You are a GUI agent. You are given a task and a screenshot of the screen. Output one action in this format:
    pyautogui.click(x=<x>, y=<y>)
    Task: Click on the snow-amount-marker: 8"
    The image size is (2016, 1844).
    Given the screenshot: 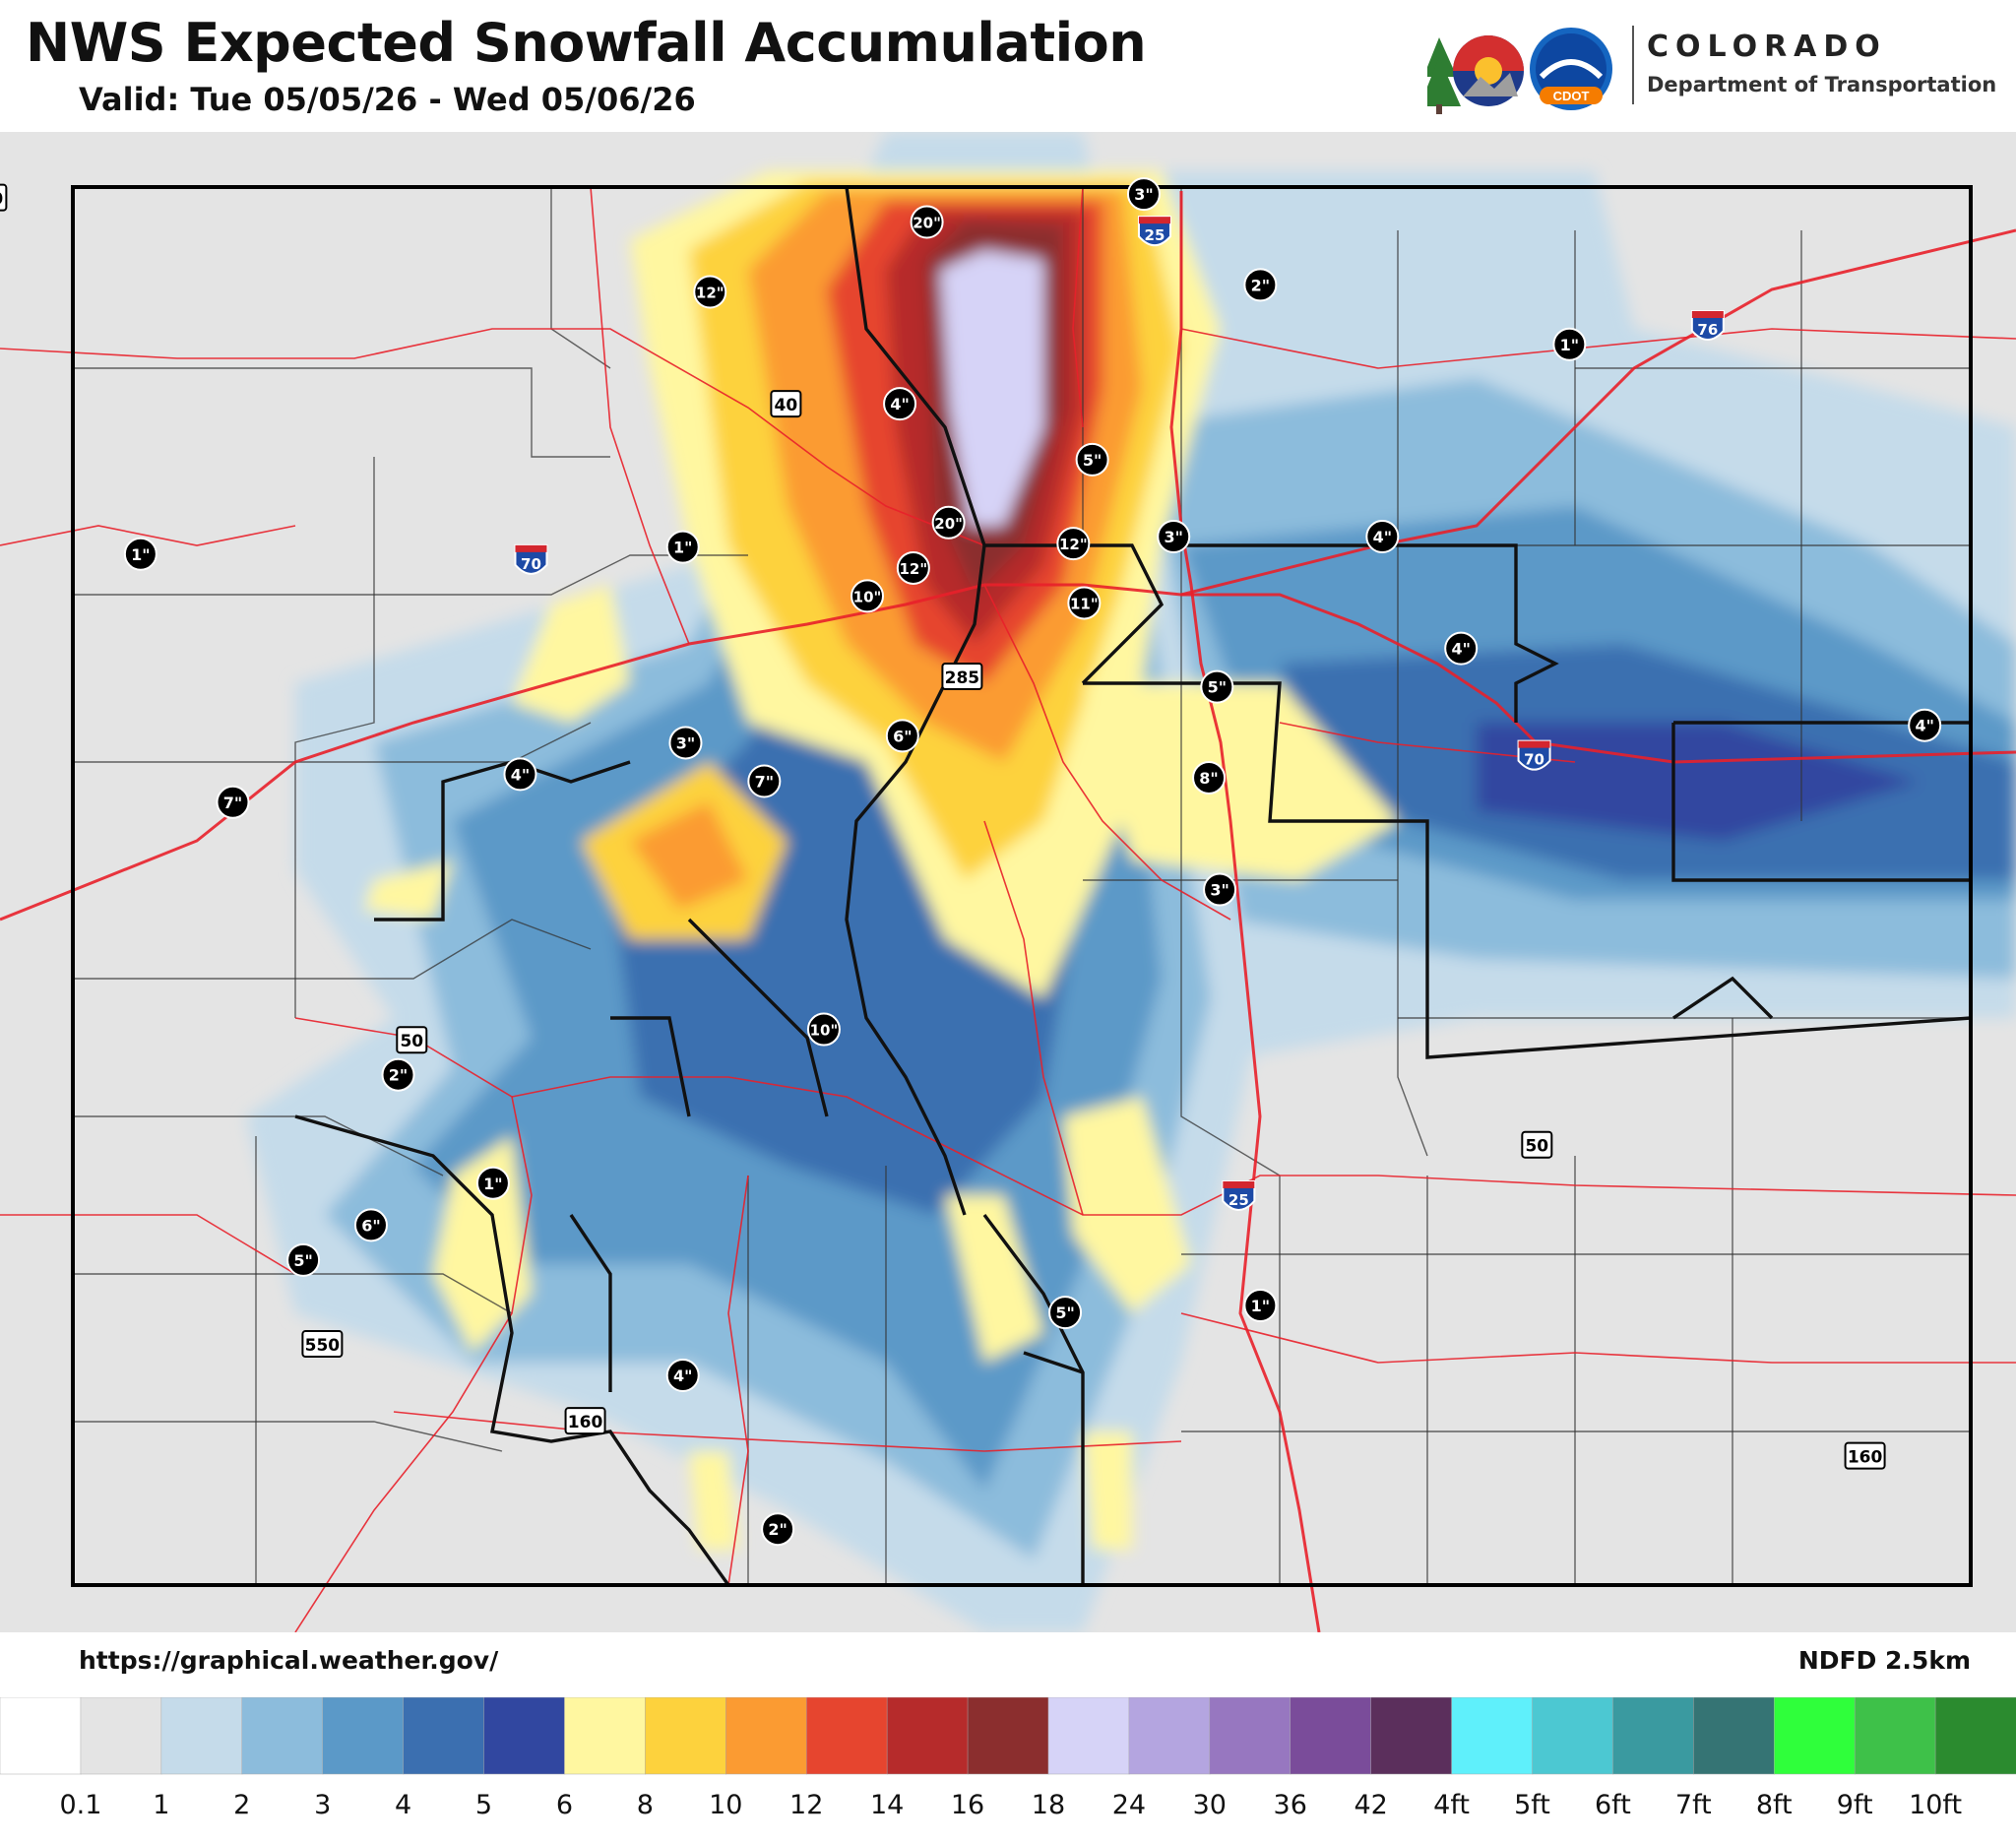 What is the action you would take?
    pyautogui.click(x=1209, y=777)
    